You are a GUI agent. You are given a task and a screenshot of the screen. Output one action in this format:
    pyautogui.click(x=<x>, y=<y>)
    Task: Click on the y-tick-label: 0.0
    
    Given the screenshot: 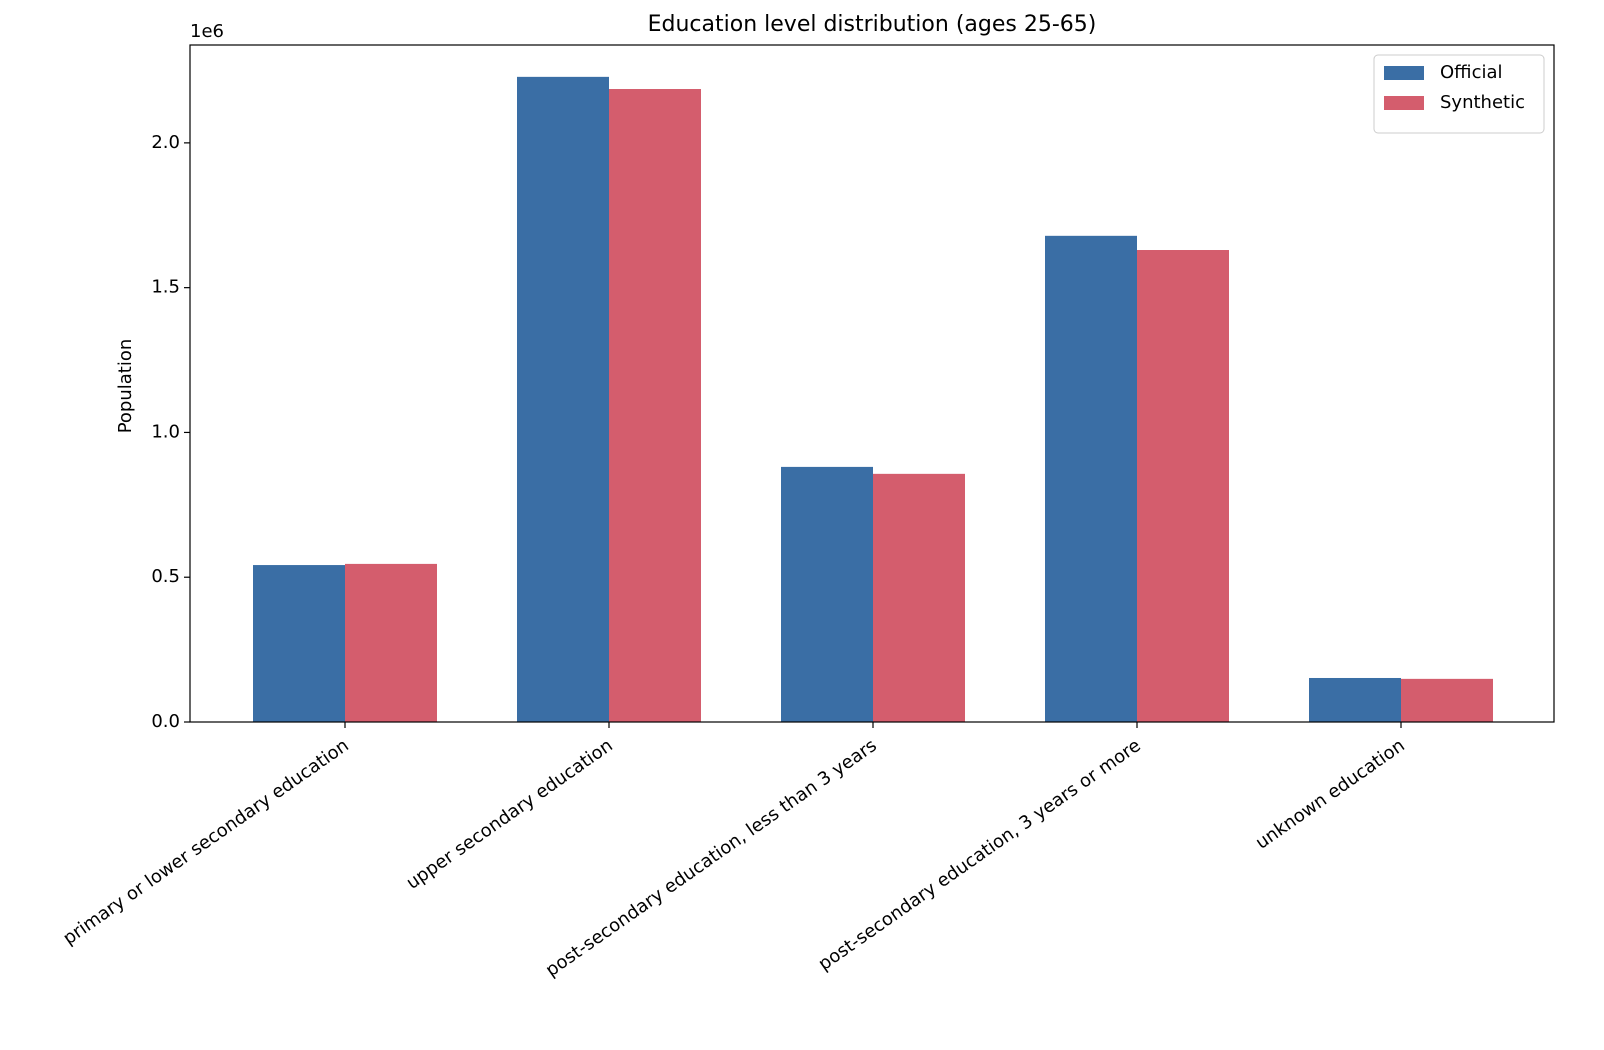 What is the action you would take?
    pyautogui.click(x=165, y=721)
    